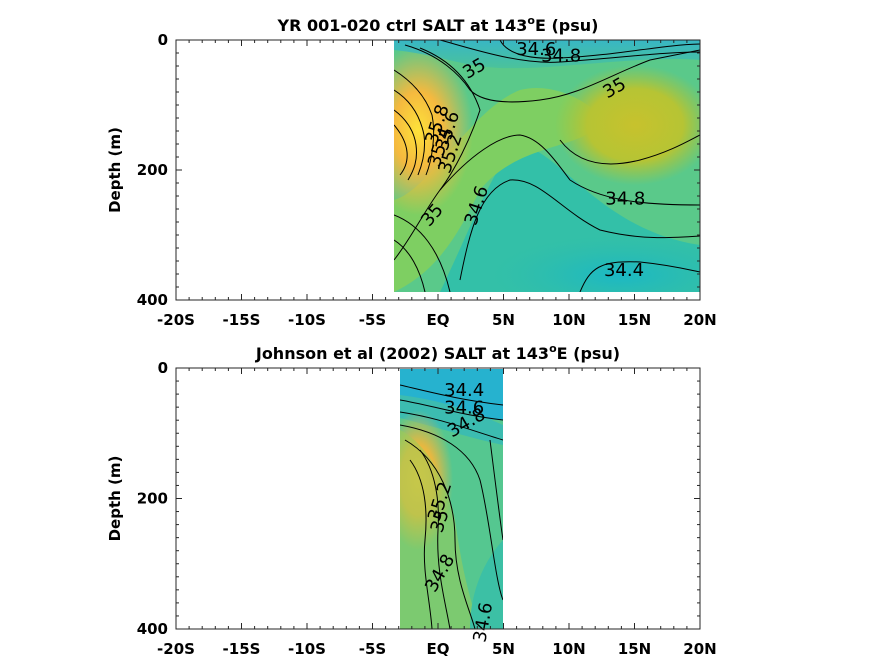 This screenshot has height=656, width=875. I want to click on chart-title: YR 001-020 ctrl SALT at 143oE (psu), so click(438, 24).